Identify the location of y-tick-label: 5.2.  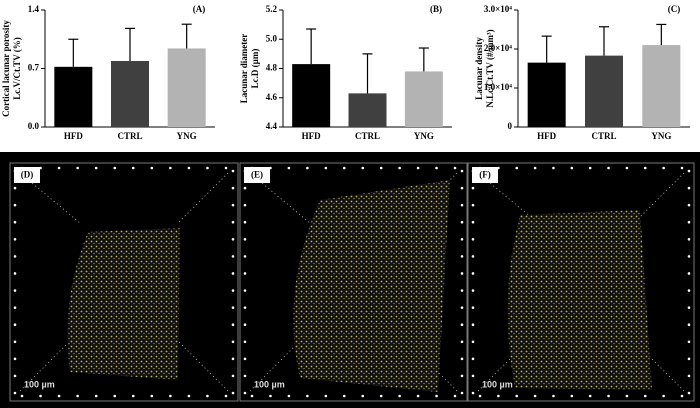
(272, 9).